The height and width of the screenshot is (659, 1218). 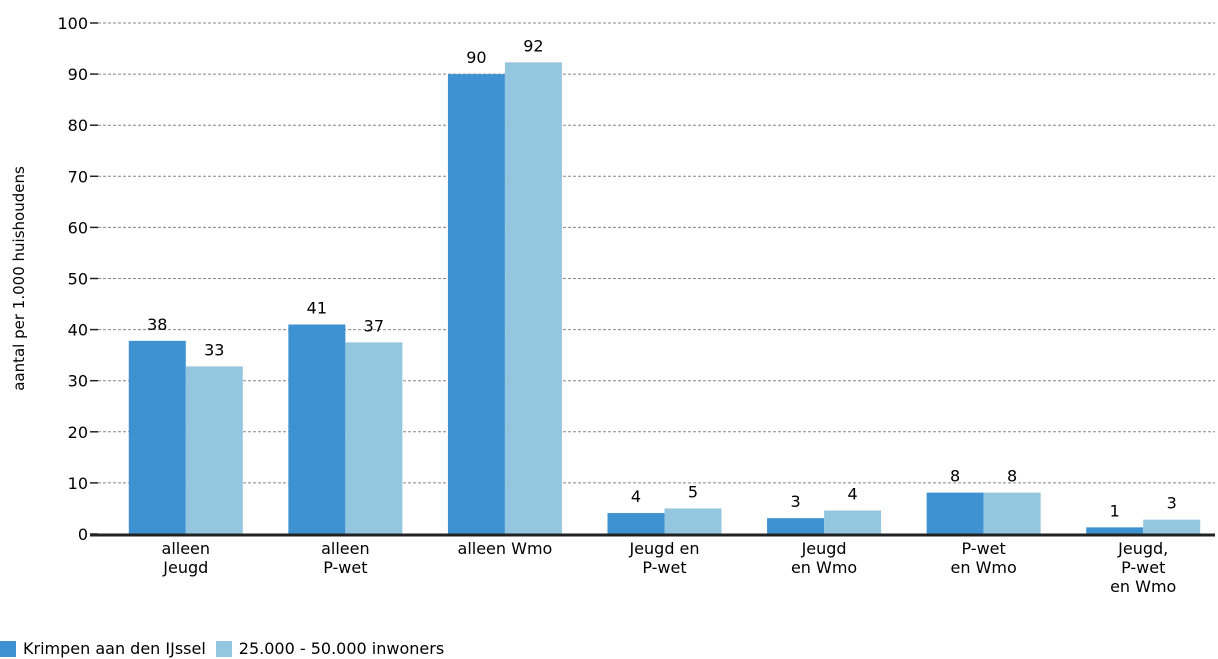 I want to click on y-tick-label: 10, so click(x=78, y=483).